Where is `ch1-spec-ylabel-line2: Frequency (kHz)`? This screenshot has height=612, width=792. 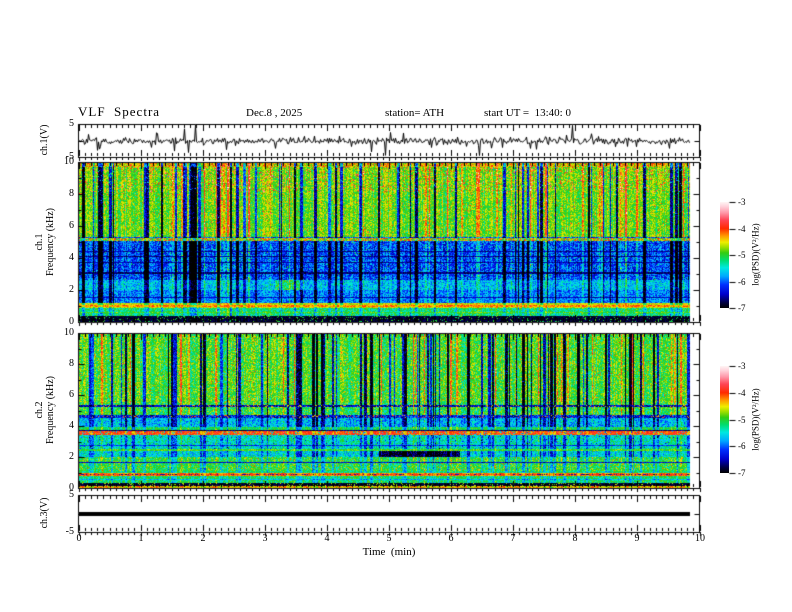
ch1-spec-ylabel-line2: Frequency (kHz) is located at coordinates (50, 242).